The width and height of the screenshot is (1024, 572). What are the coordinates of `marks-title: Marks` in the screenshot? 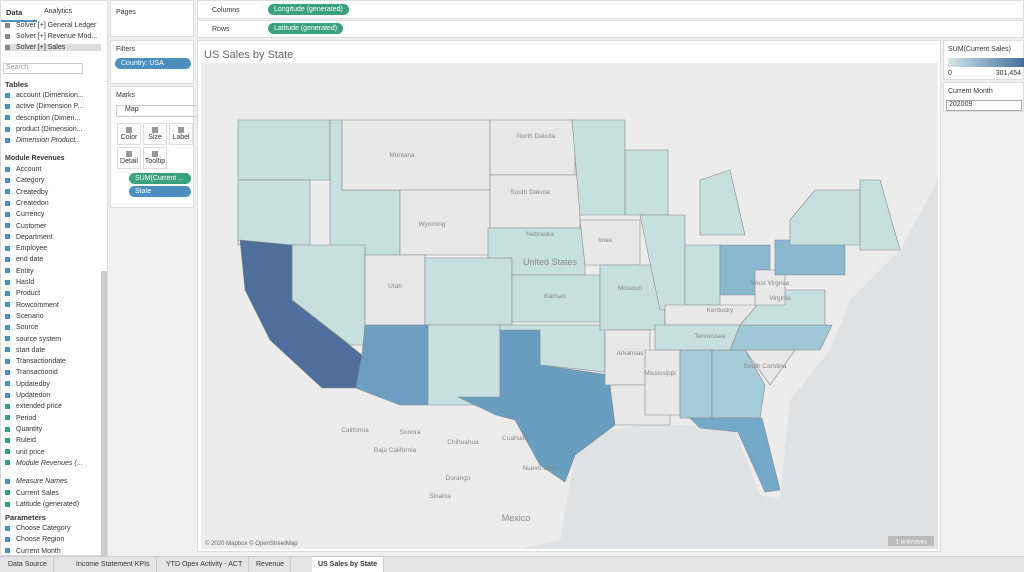 It's located at (126, 95).